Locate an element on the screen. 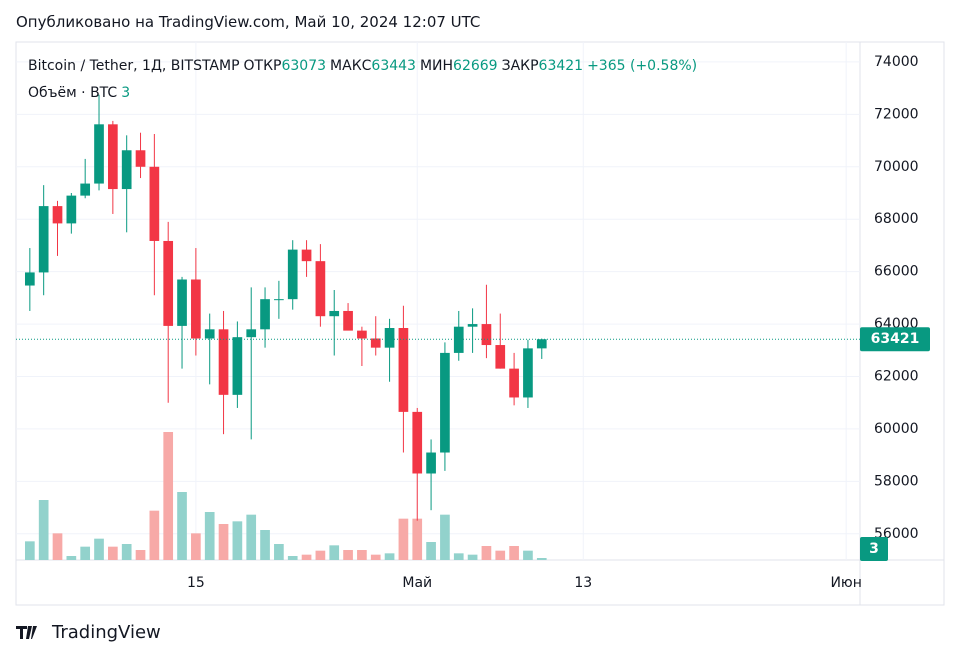 This screenshot has height=660, width=960. y-tick-label: 58000 is located at coordinates (896, 481).